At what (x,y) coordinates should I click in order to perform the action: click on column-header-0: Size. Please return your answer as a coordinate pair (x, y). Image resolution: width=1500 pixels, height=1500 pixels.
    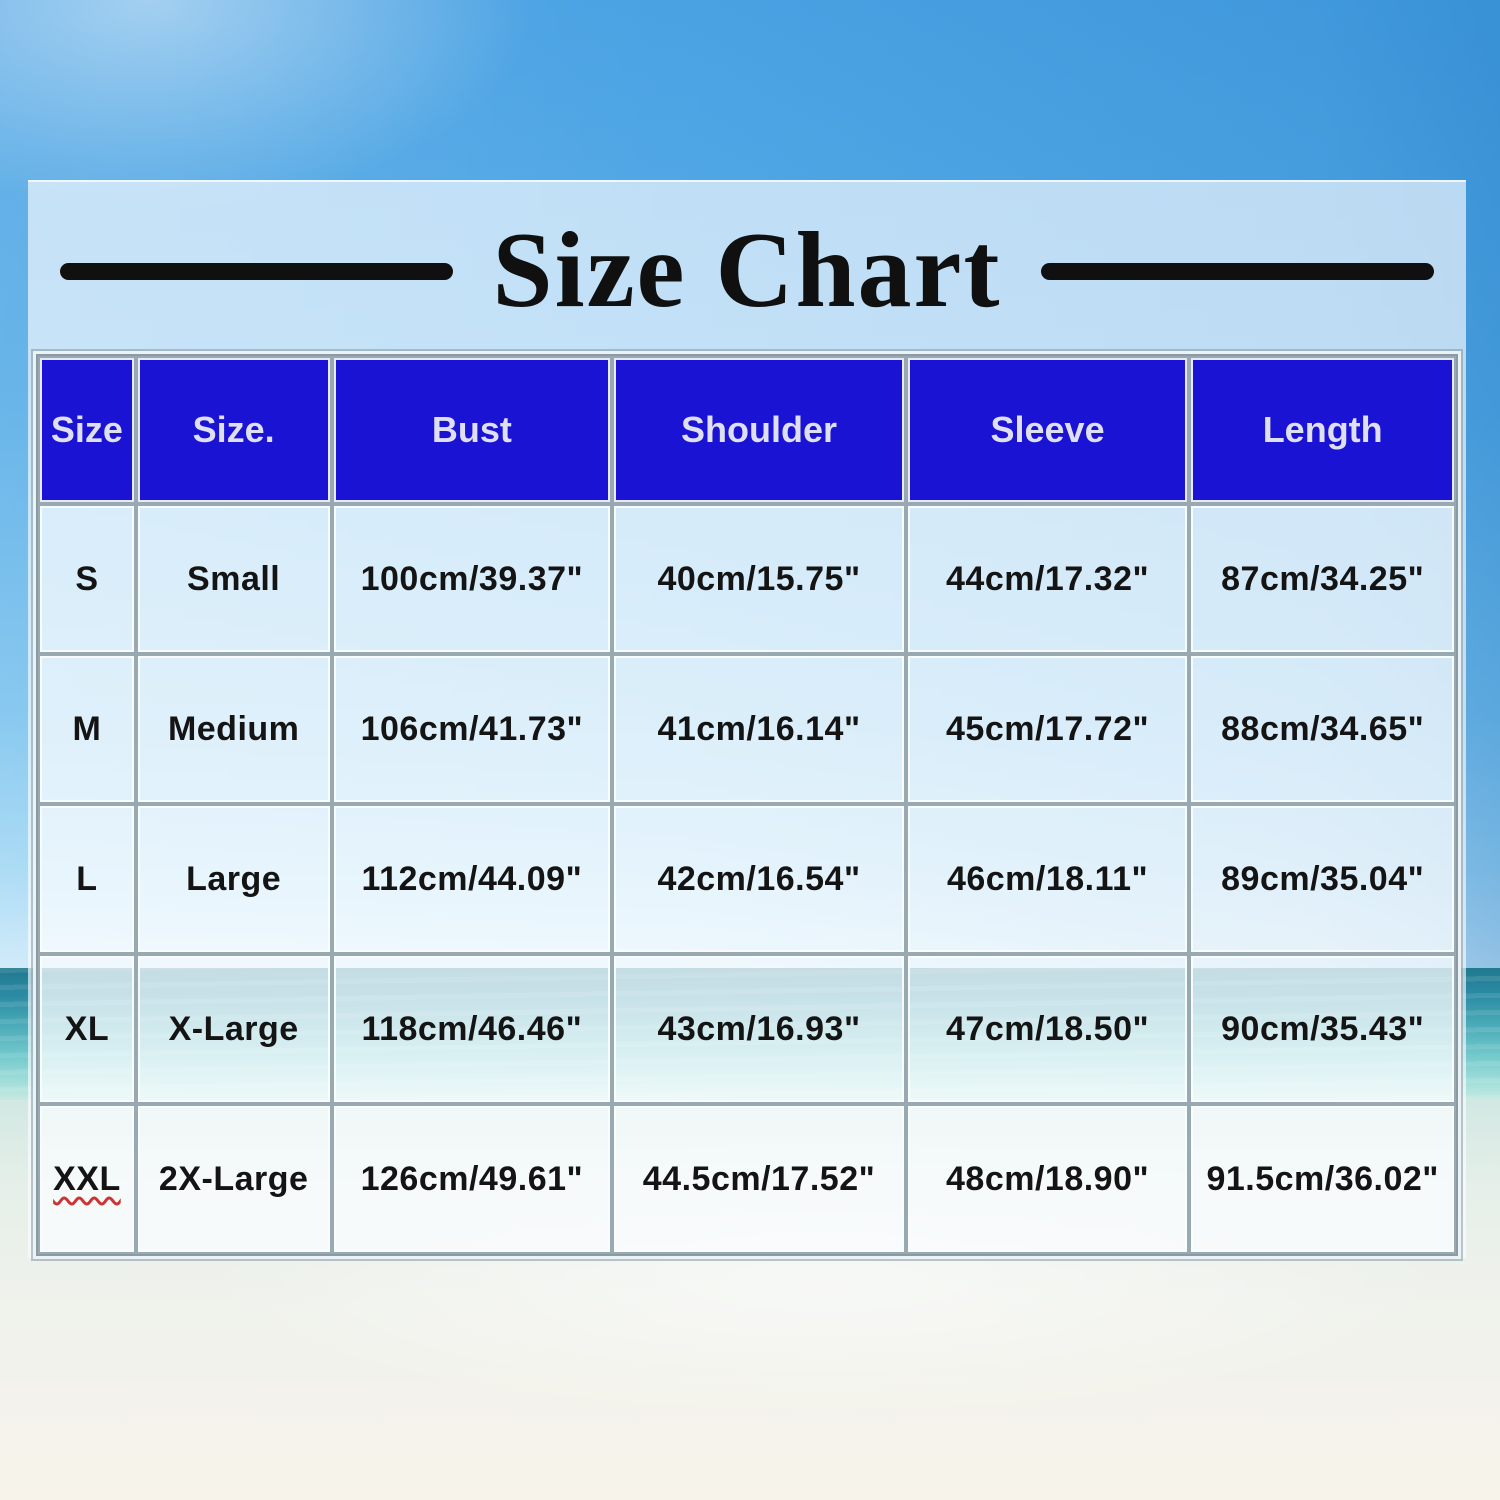
    Looking at the image, I should click on (87, 430).